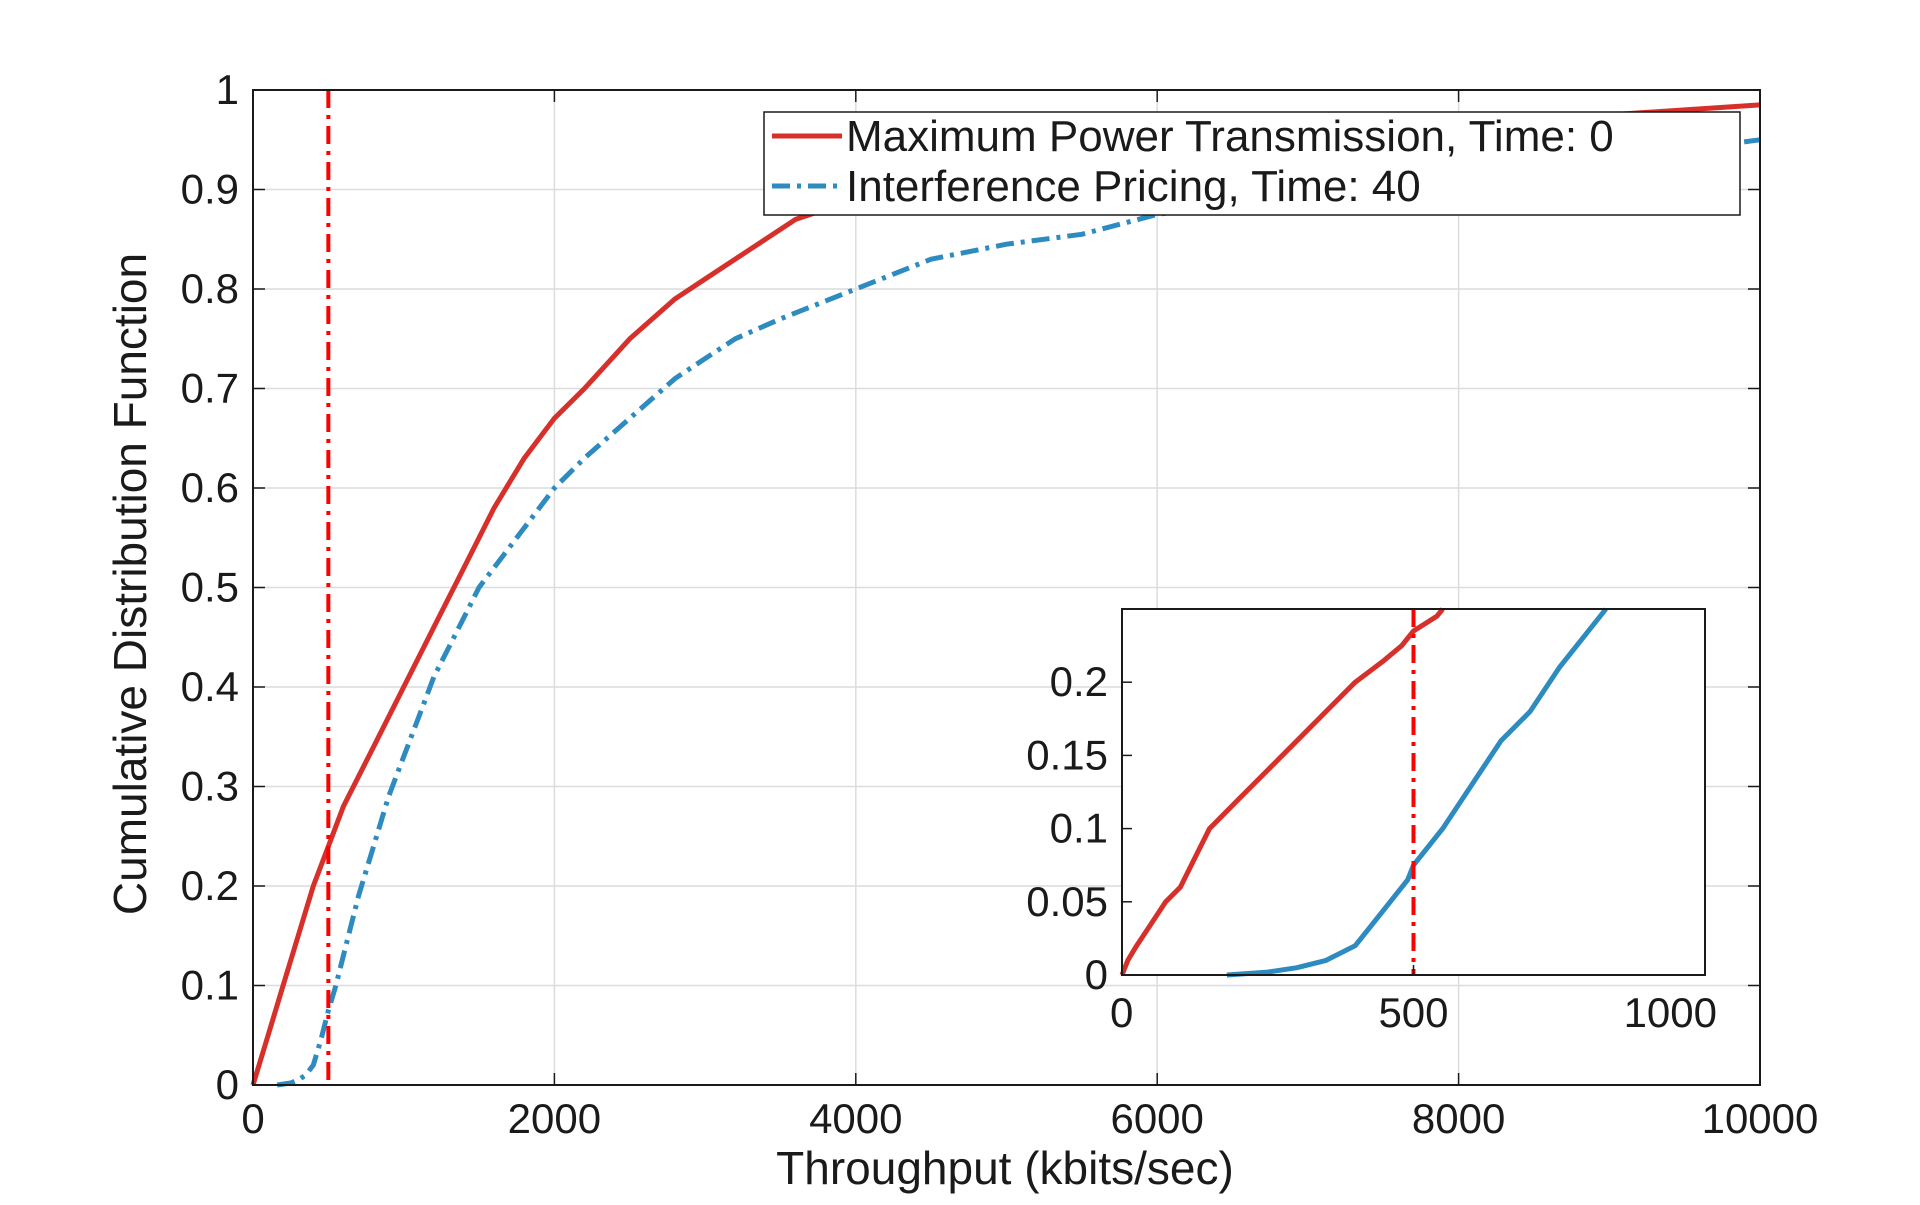 The width and height of the screenshot is (1920, 1205). Describe the element at coordinates (1079, 681) in the screenshot. I see `inset-y-tick-label: 0.2` at that location.